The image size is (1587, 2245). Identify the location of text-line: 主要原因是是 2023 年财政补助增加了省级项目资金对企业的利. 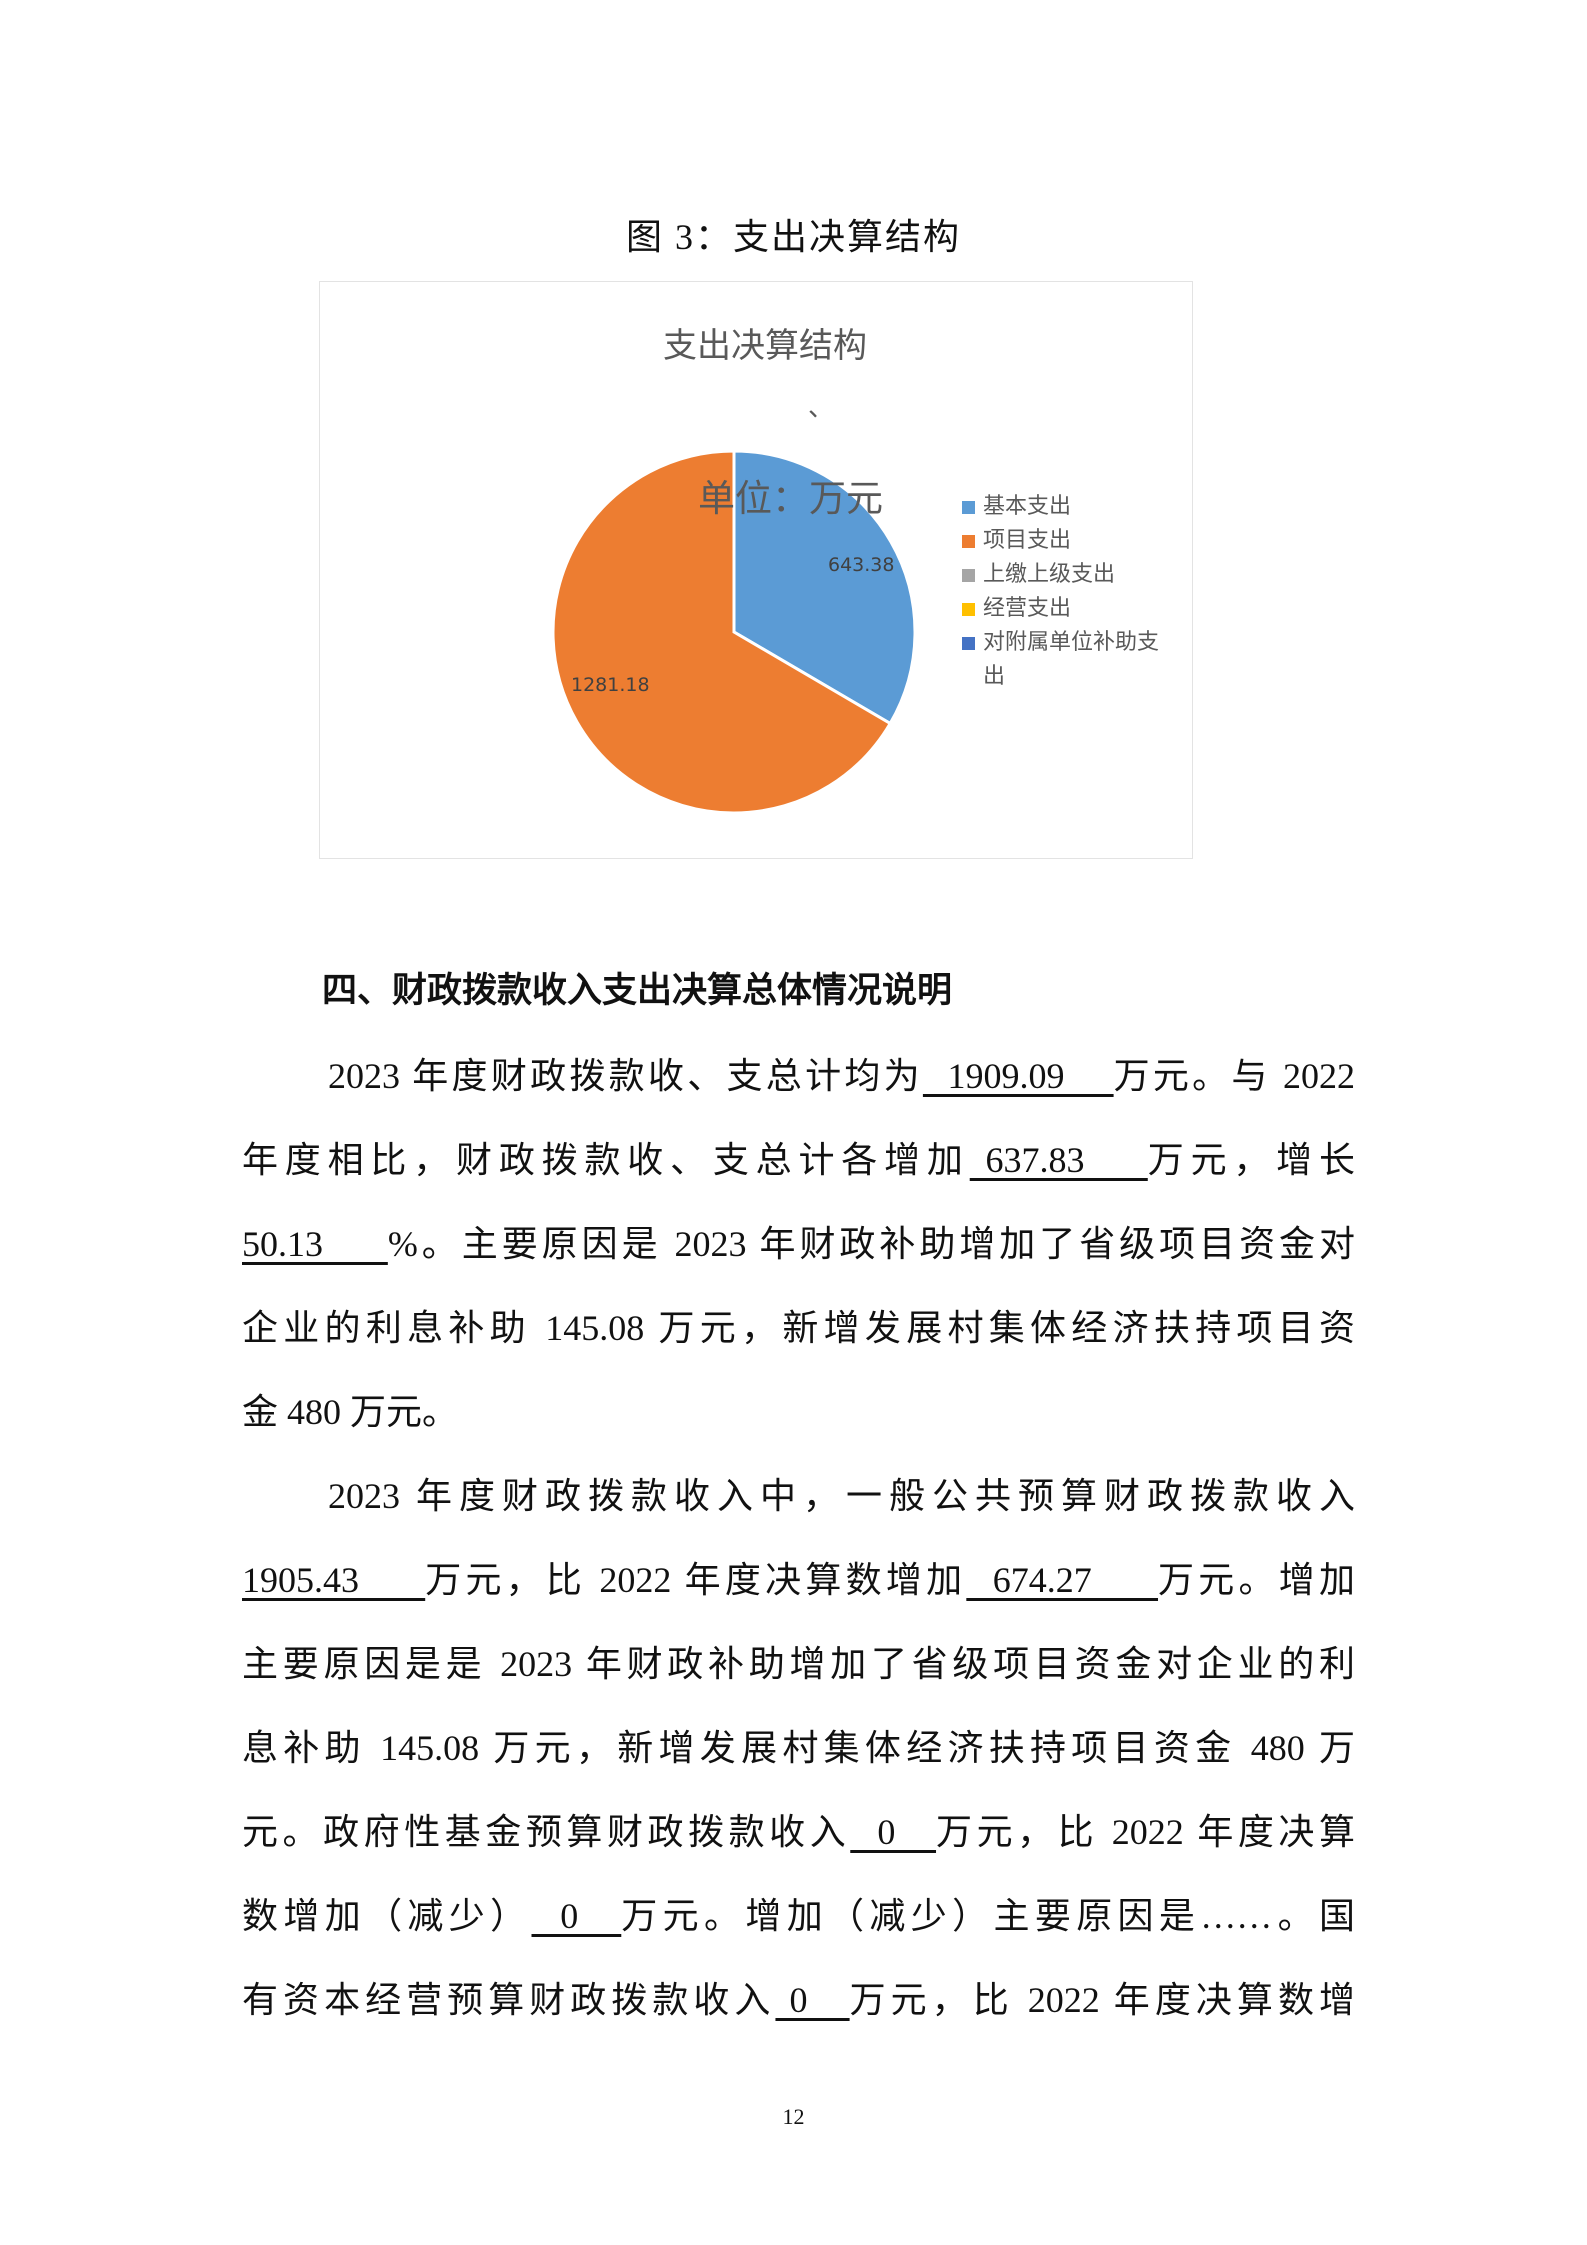
(798, 1676).